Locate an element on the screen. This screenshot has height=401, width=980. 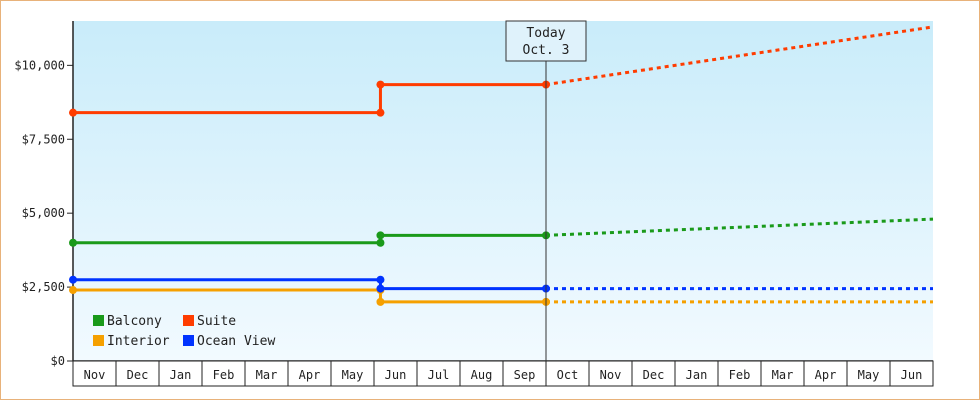
today-label: Today is located at coordinates (545, 33).